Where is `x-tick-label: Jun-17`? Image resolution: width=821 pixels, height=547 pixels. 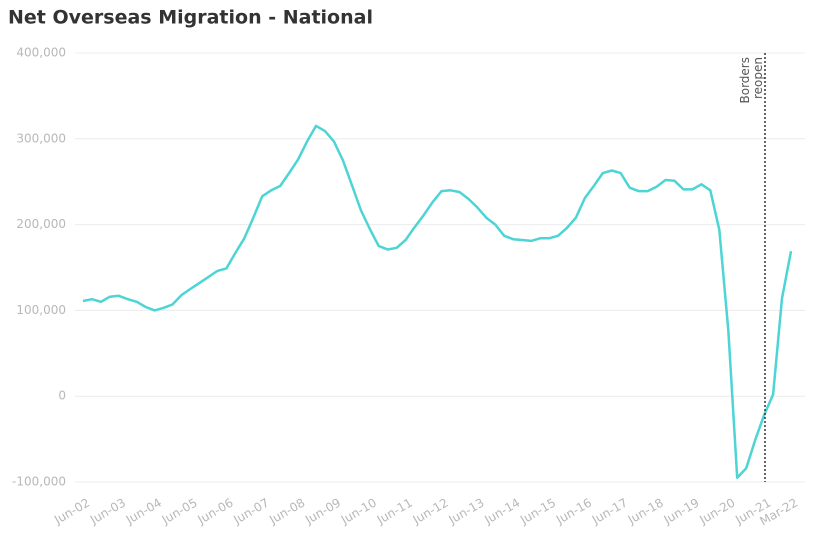
x-tick-label: Jun-17 is located at coordinates (609, 512).